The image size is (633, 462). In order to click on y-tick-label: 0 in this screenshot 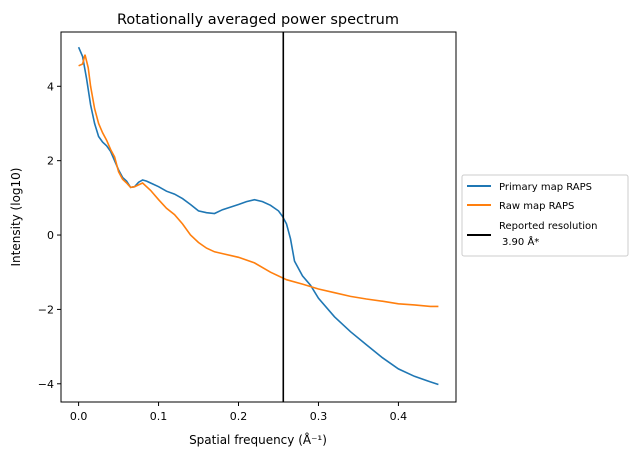, I will do `click(50, 235)`.